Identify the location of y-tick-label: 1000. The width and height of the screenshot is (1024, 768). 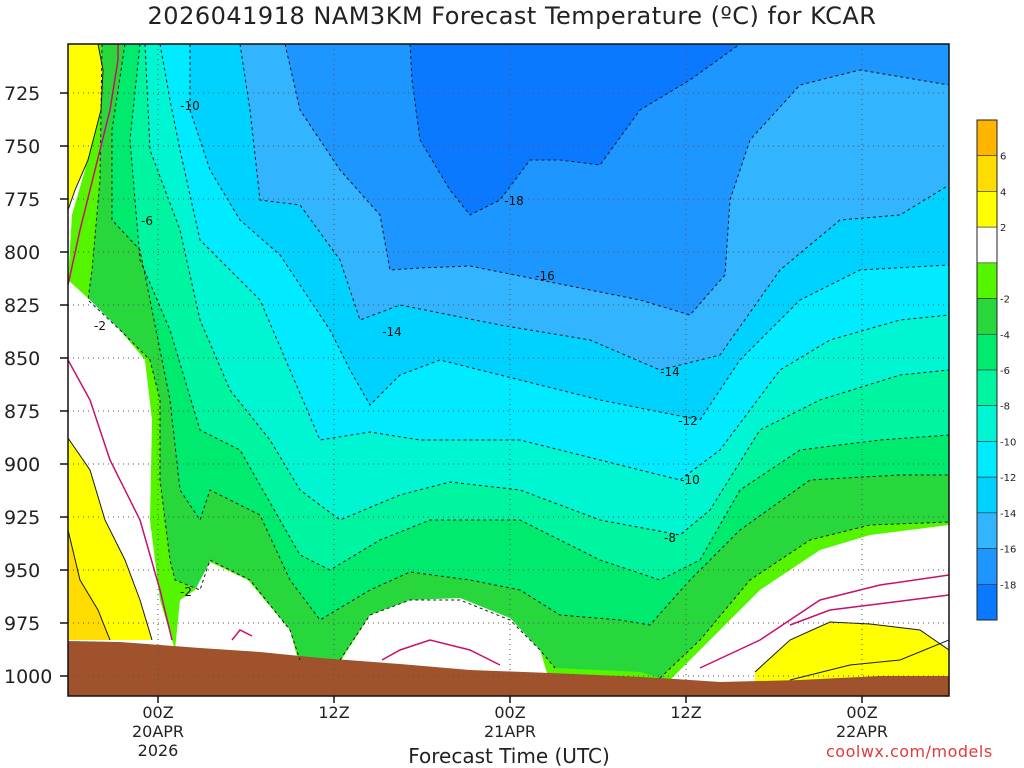
(28, 677).